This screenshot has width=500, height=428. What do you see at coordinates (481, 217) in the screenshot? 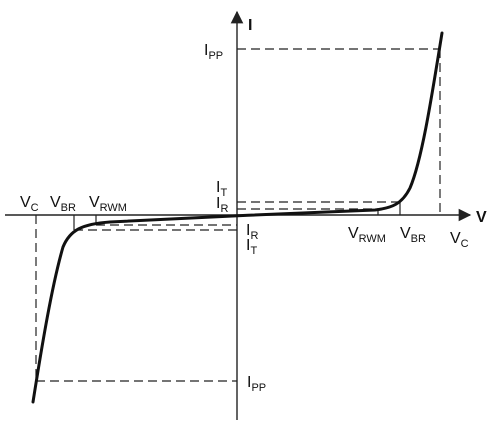
I see `x-axis-label: V` at bounding box center [481, 217].